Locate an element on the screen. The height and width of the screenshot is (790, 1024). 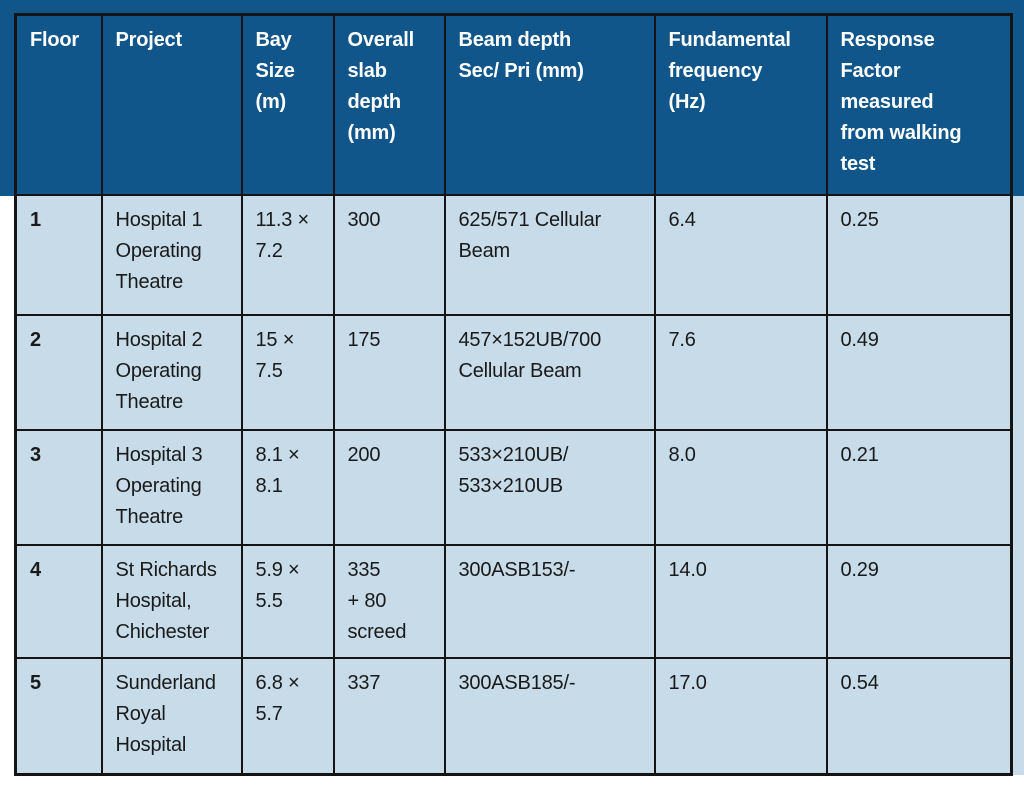
header-cell-bay-size: Bay Size (m) is located at coordinates (287, 104).